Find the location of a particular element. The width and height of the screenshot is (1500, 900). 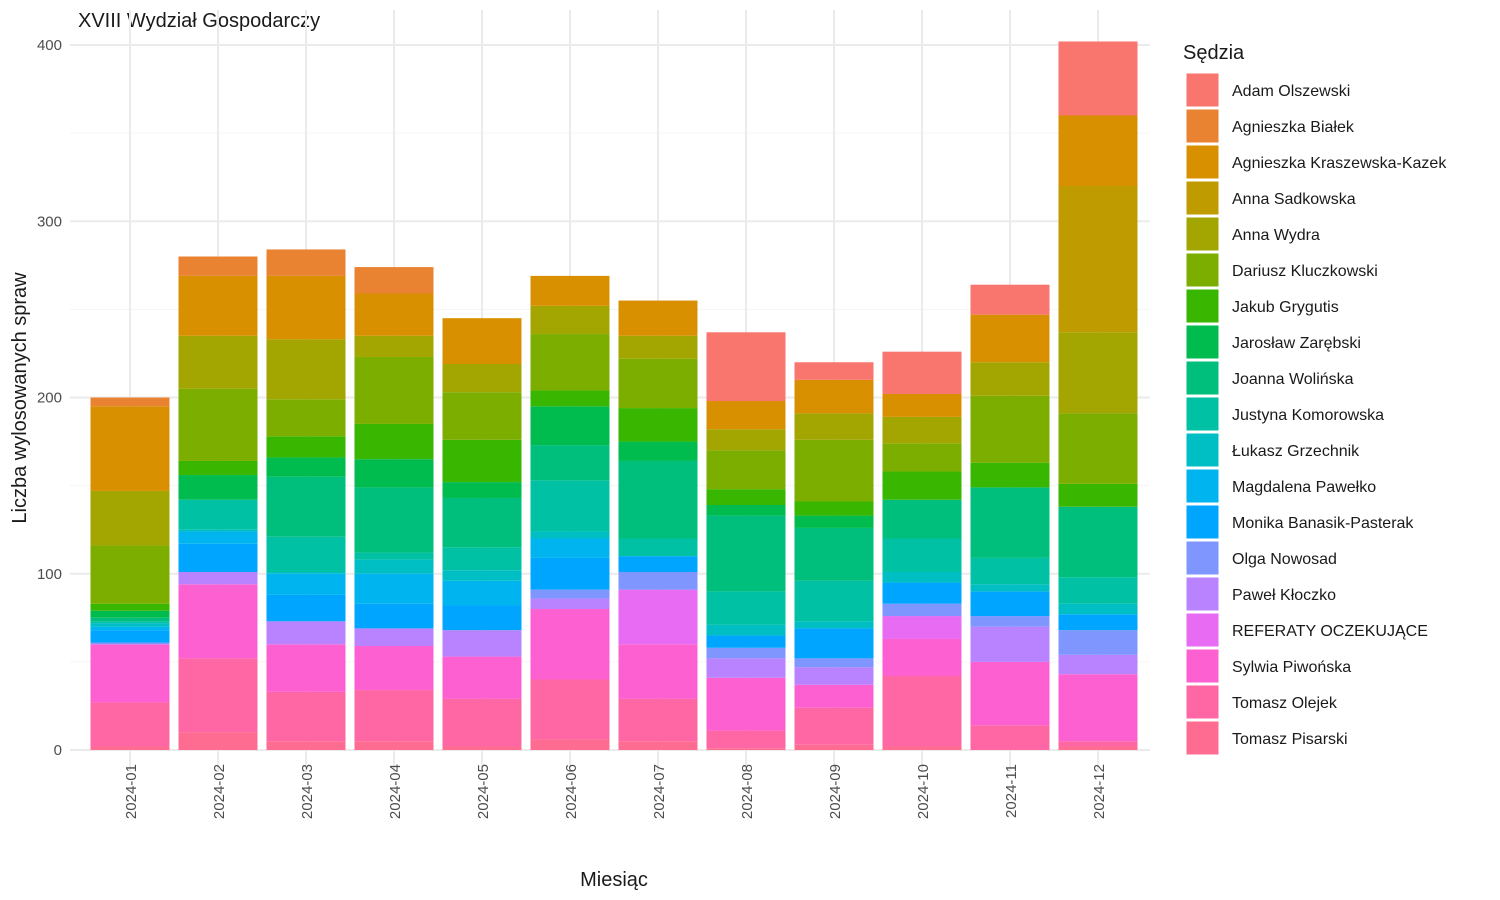

x-tick-label: 2024-05 is located at coordinates (483, 791).